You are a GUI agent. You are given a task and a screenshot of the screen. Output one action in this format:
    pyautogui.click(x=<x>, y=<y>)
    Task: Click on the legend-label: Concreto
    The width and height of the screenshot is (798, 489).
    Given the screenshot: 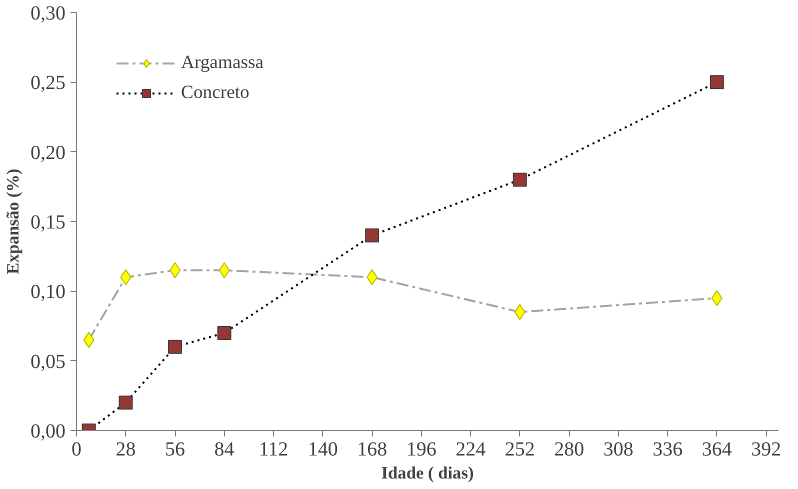 What is the action you would take?
    pyautogui.click(x=215, y=93)
    